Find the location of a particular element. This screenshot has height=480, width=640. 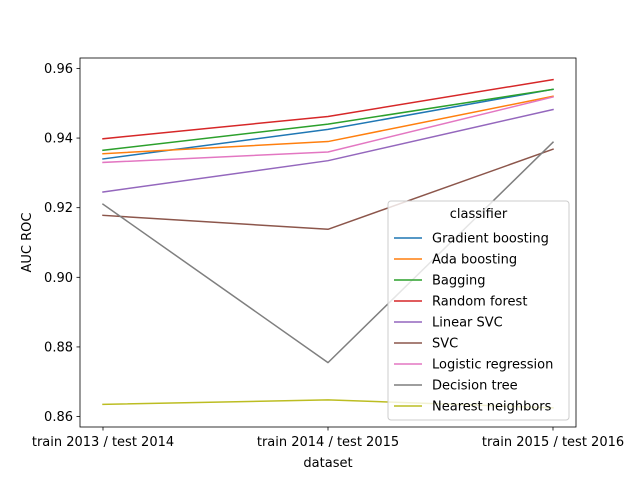

legend-label-nearest-neighbors: Nearest neighbors is located at coordinates (492, 407).